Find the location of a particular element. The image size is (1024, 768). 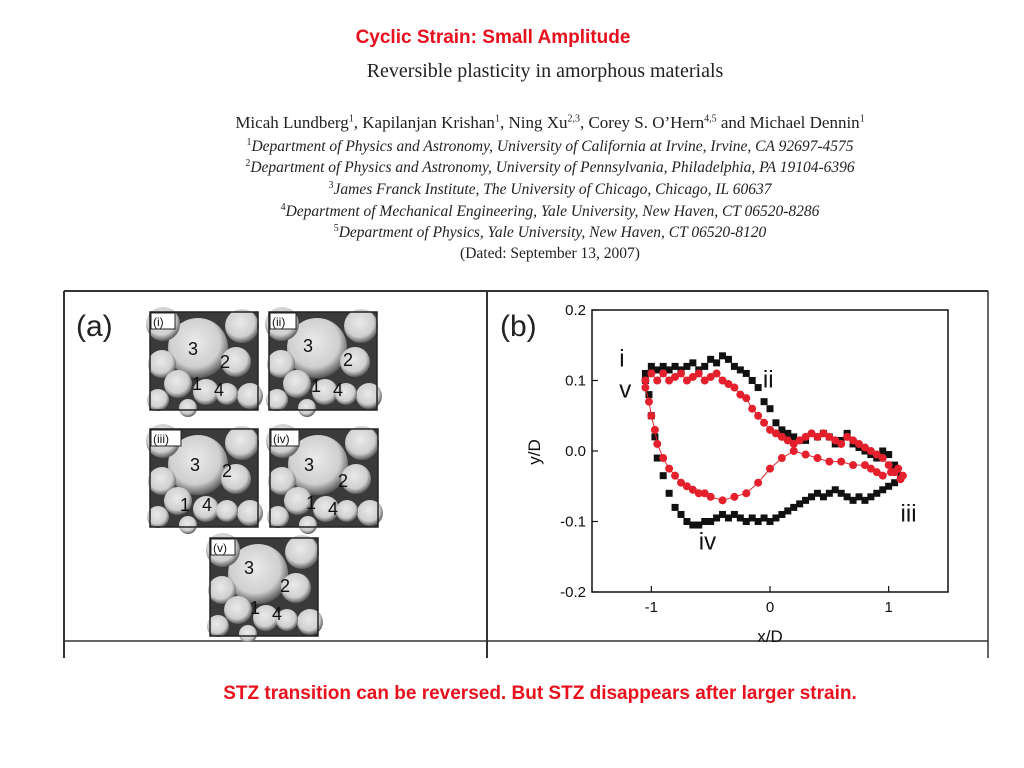

series-black-squares is located at coordinates (773, 440).